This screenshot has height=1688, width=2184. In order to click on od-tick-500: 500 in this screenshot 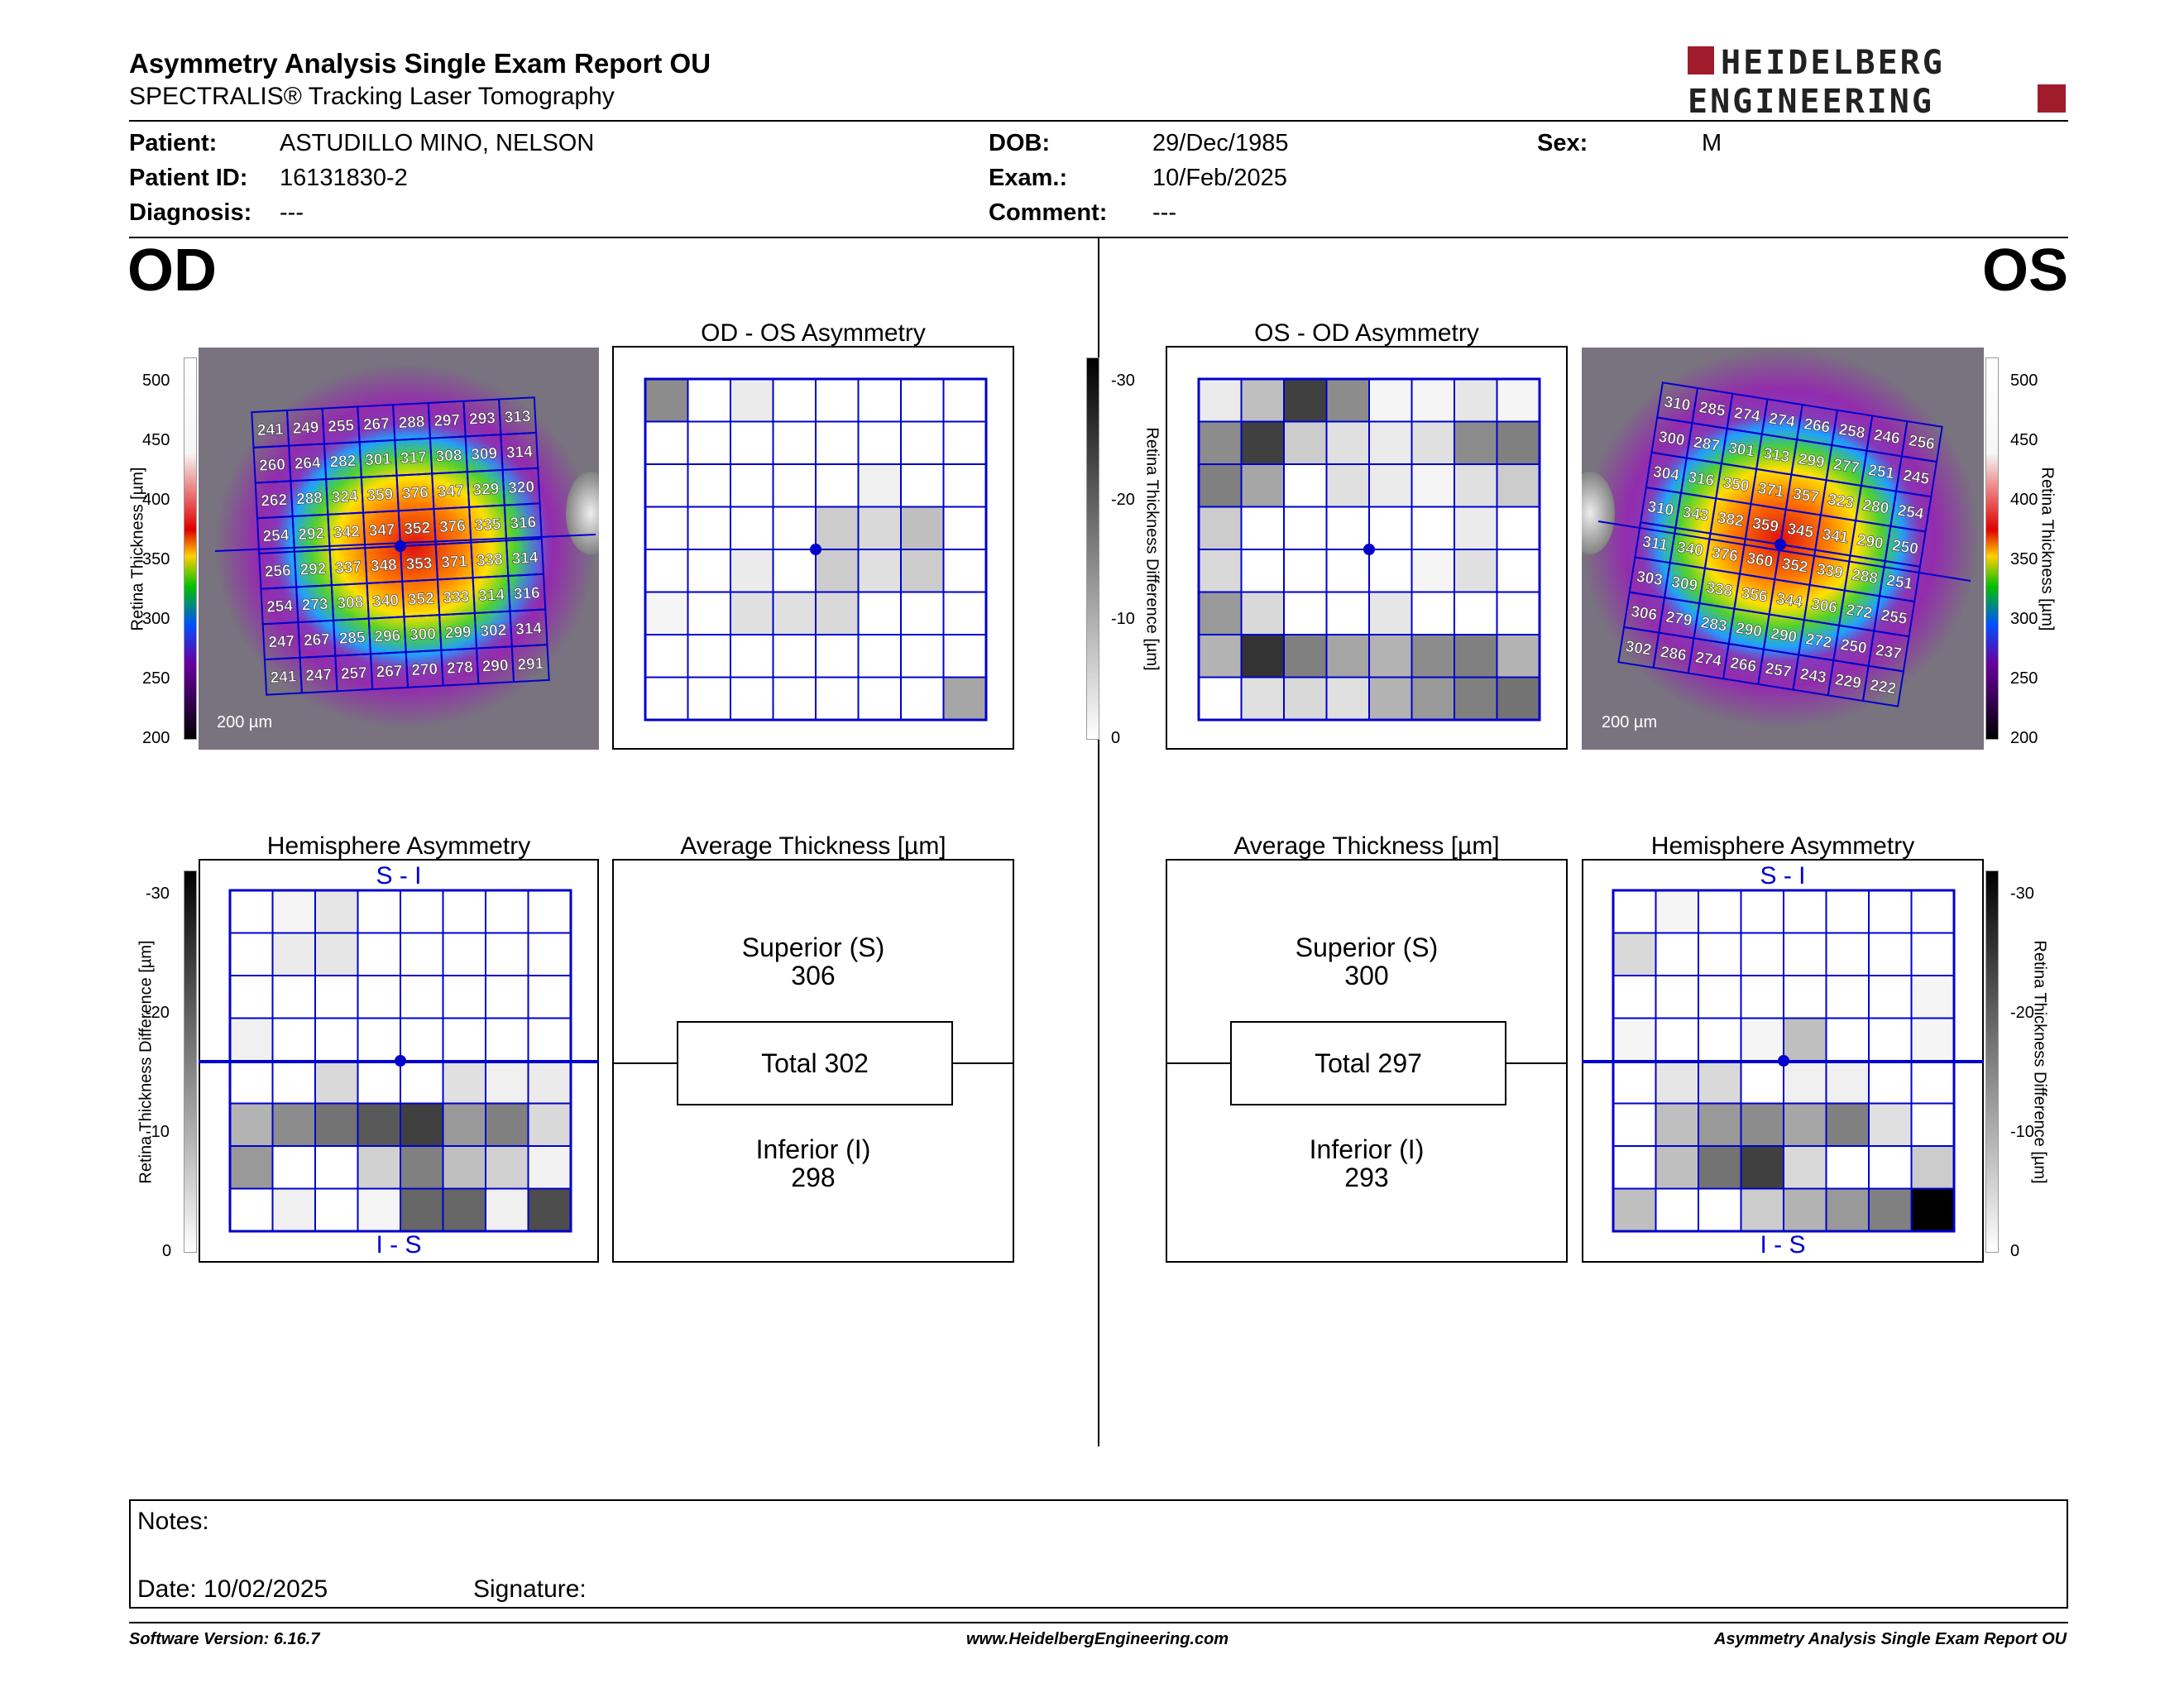, I will do `click(156, 381)`.